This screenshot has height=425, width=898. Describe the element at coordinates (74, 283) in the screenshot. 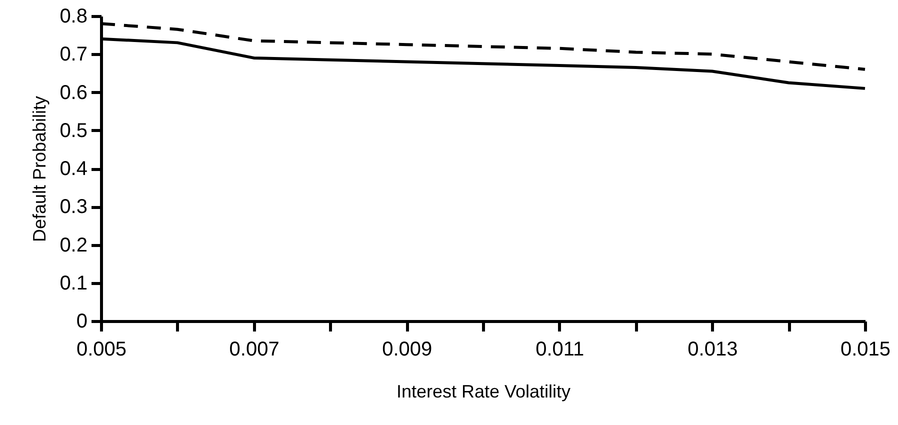

I see `y-tick-label: 0.1` at that location.